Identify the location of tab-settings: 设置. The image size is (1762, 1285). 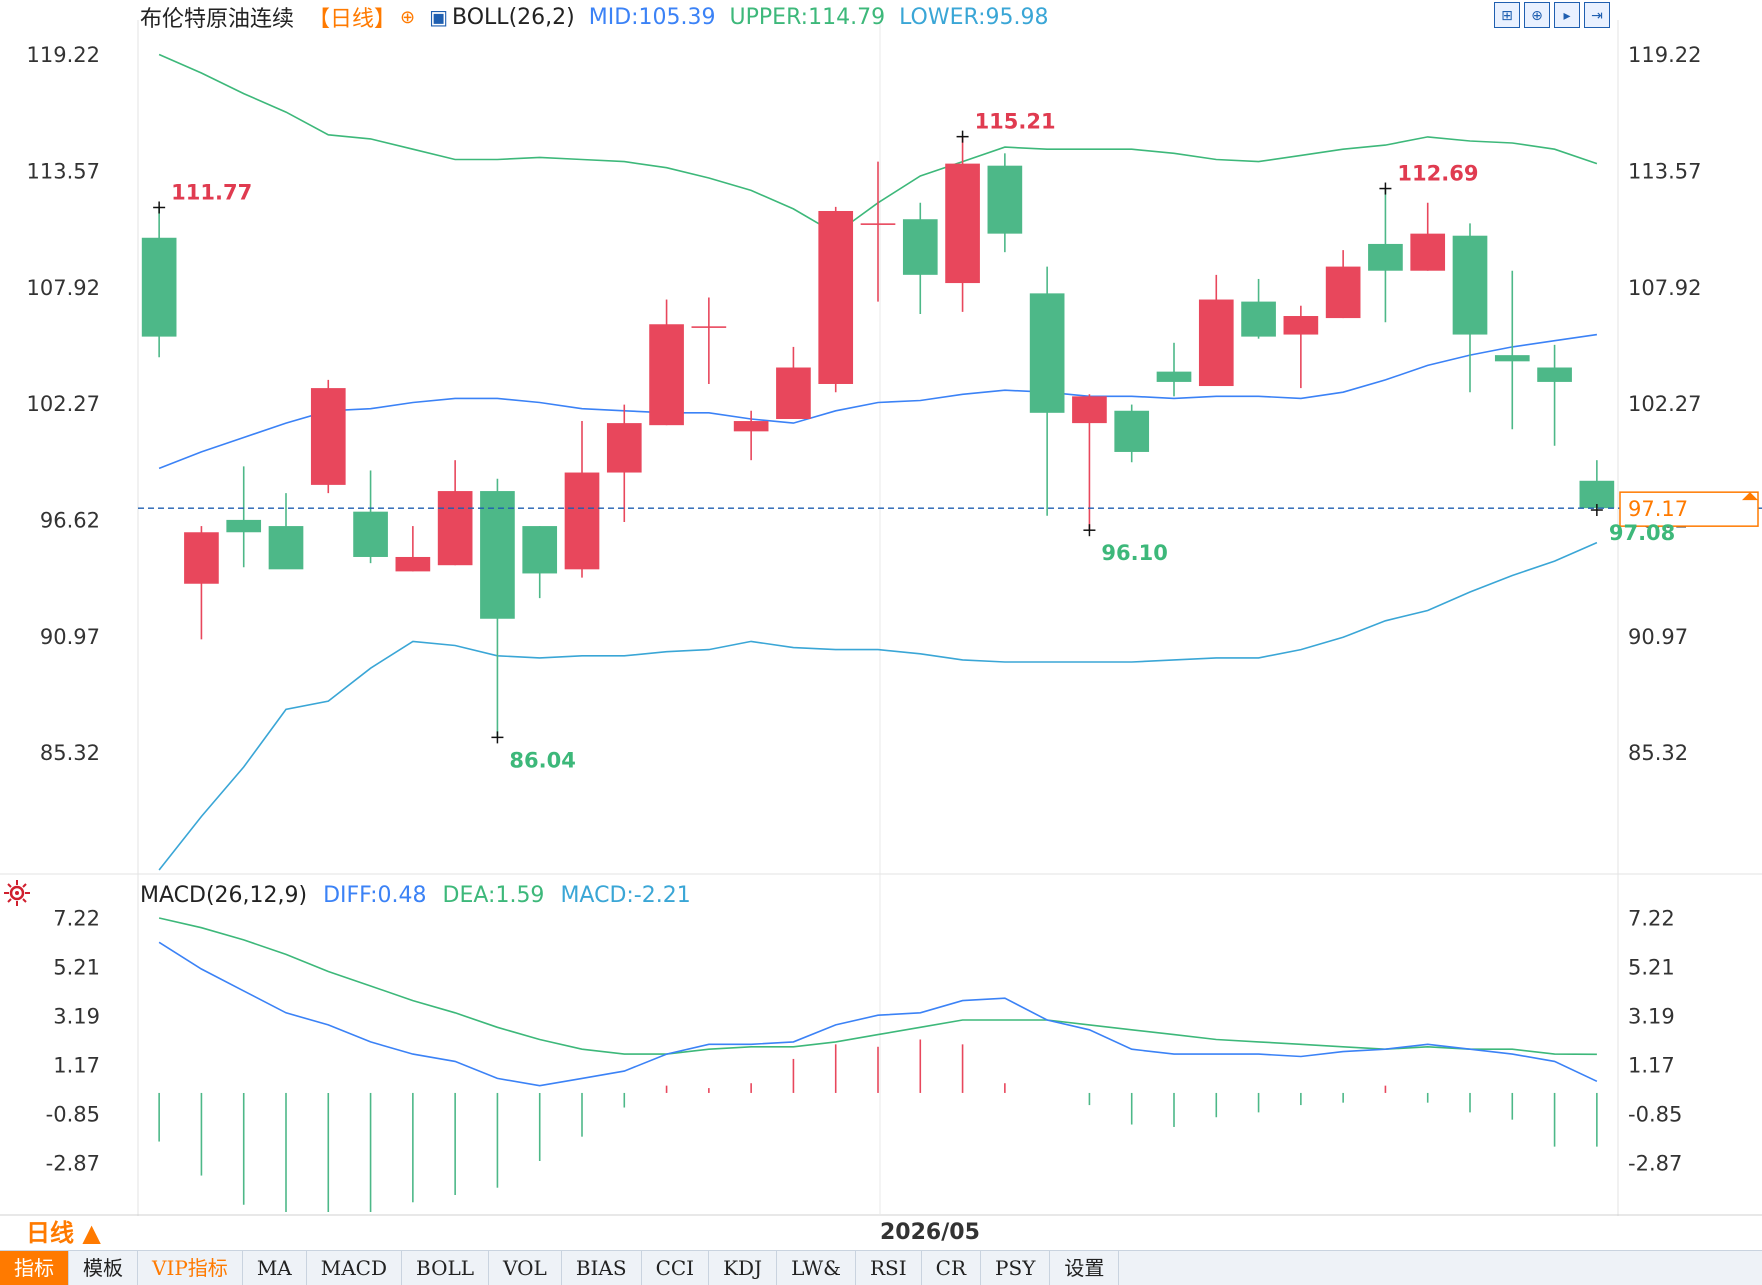
(1085, 1268).